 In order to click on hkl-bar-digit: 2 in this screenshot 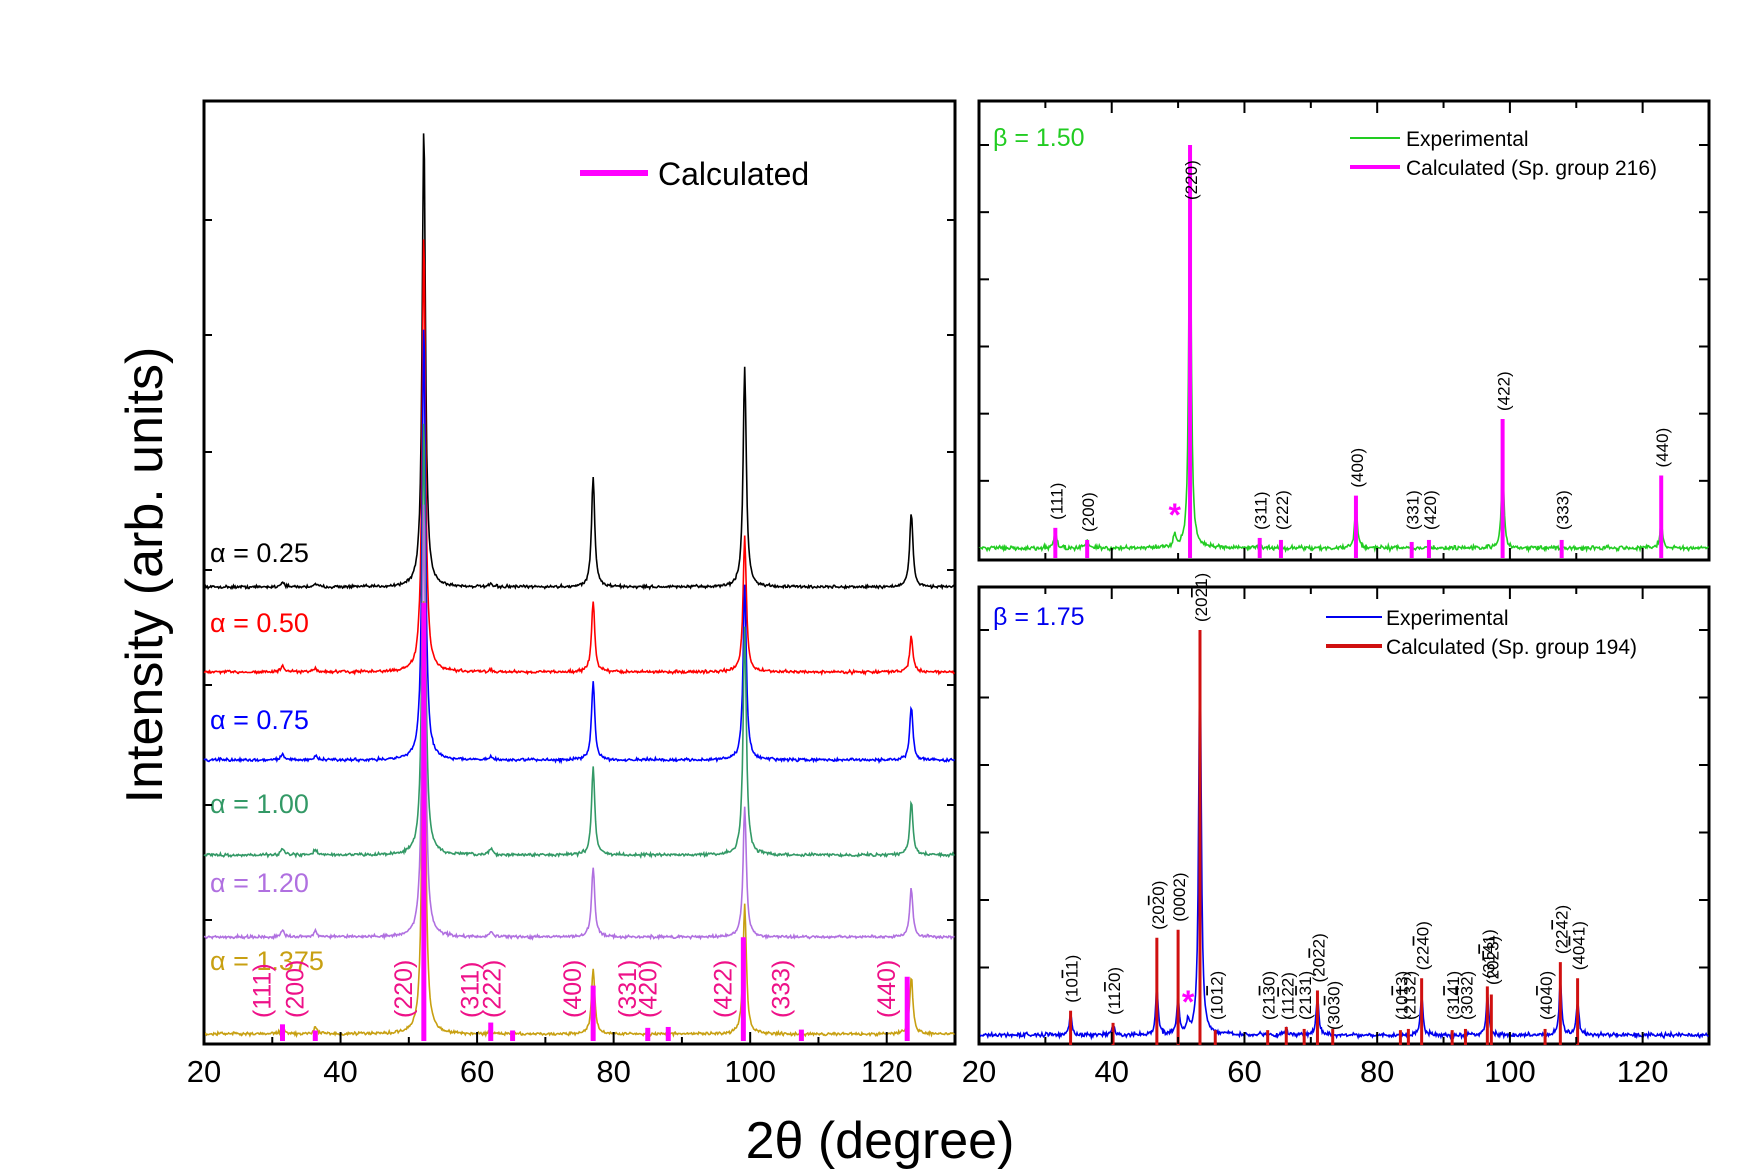, I will do `click(1287, 991)`.